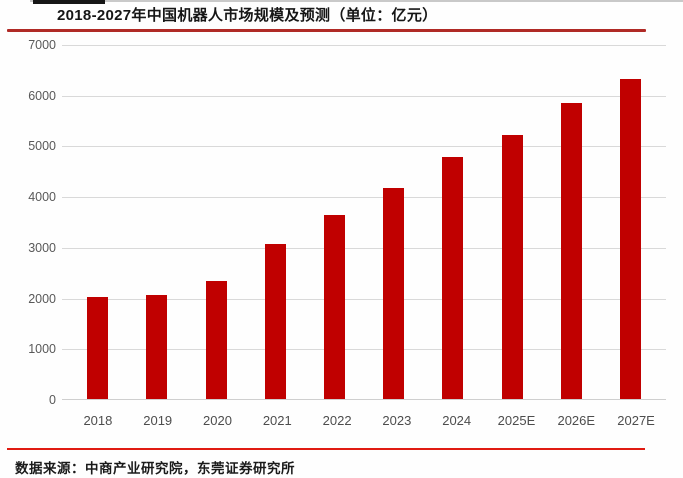  What do you see at coordinates (453, 278) in the screenshot?
I see `bar-2024` at bounding box center [453, 278].